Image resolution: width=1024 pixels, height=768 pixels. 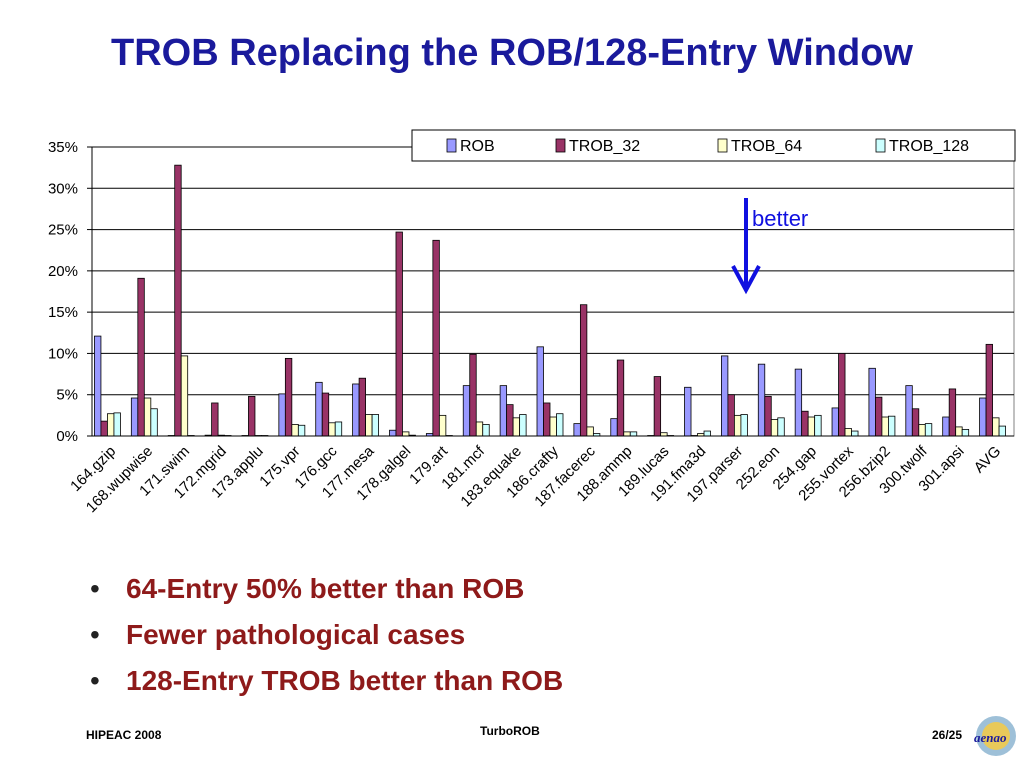 I want to click on y-axis-ticks: 0% 5% 10% 15% 20% 25% 30% 35%, so click(x=70, y=292).